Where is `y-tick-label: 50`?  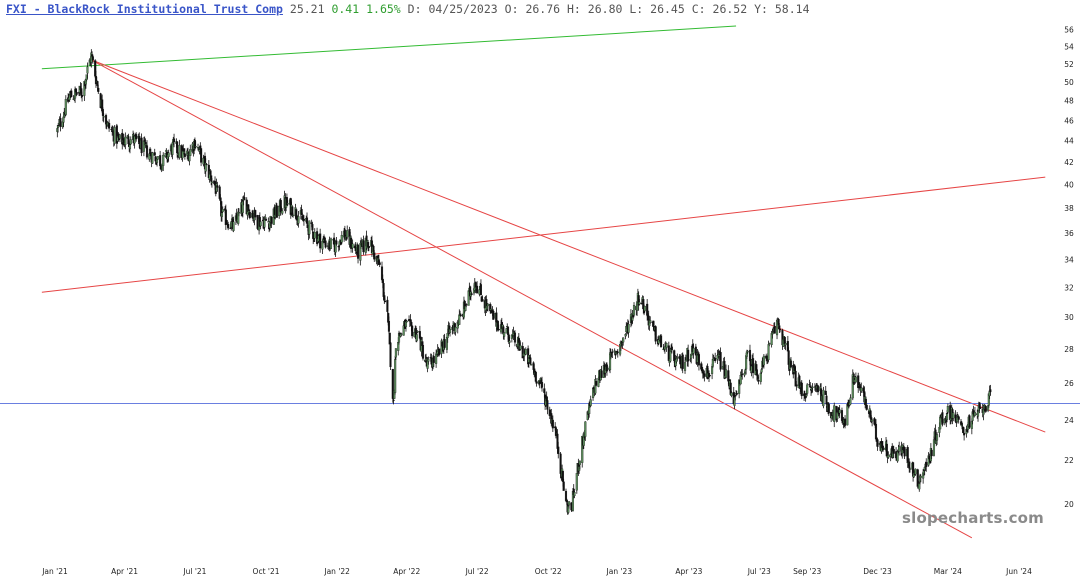
y-tick-label: 50 is located at coordinates (1069, 82).